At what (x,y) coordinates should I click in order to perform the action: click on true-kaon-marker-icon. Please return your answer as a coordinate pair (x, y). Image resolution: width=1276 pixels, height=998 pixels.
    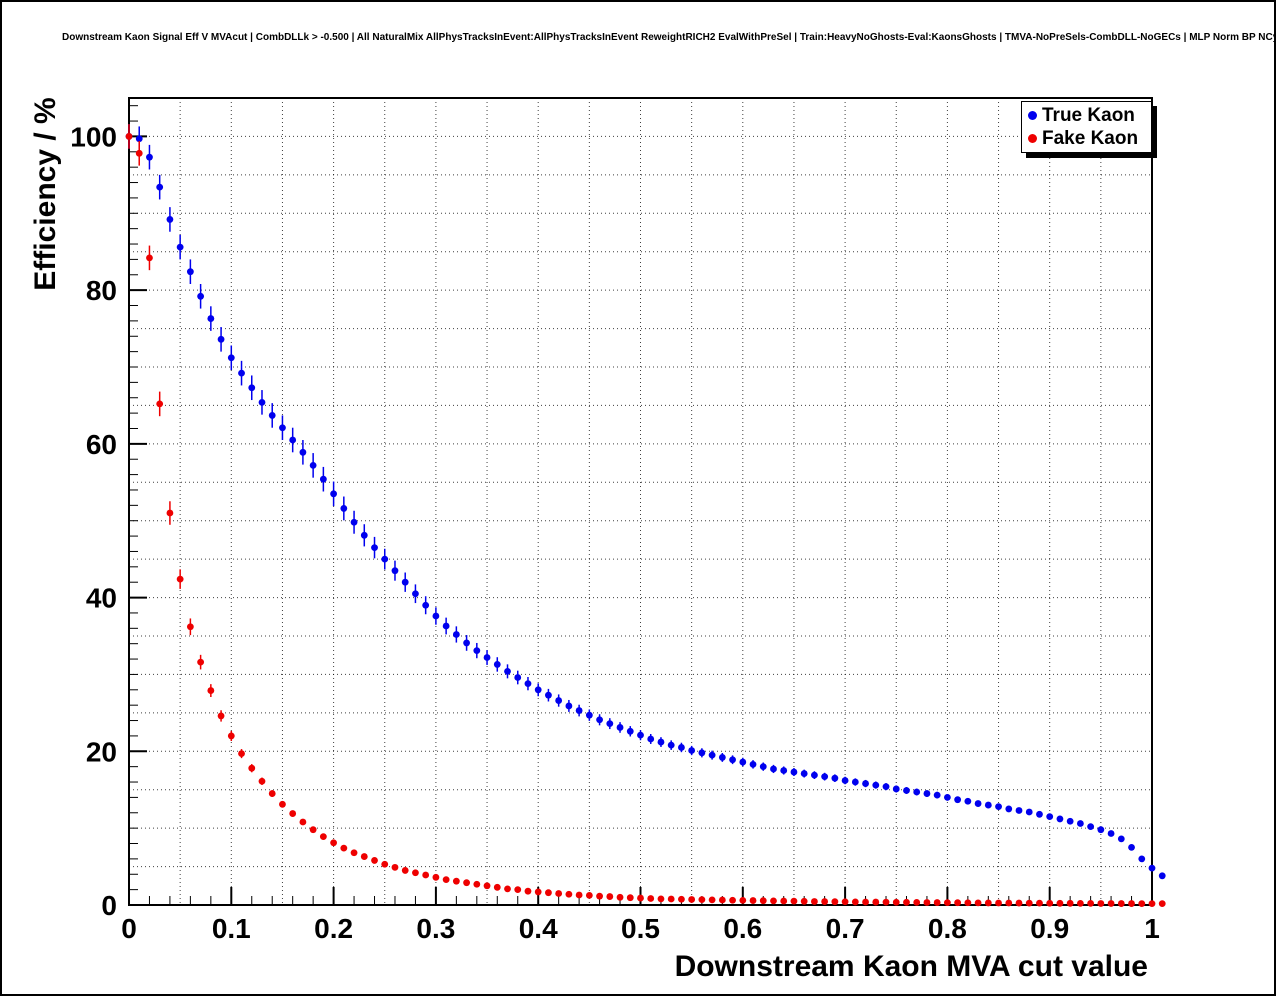
    Looking at the image, I should click on (1032, 115).